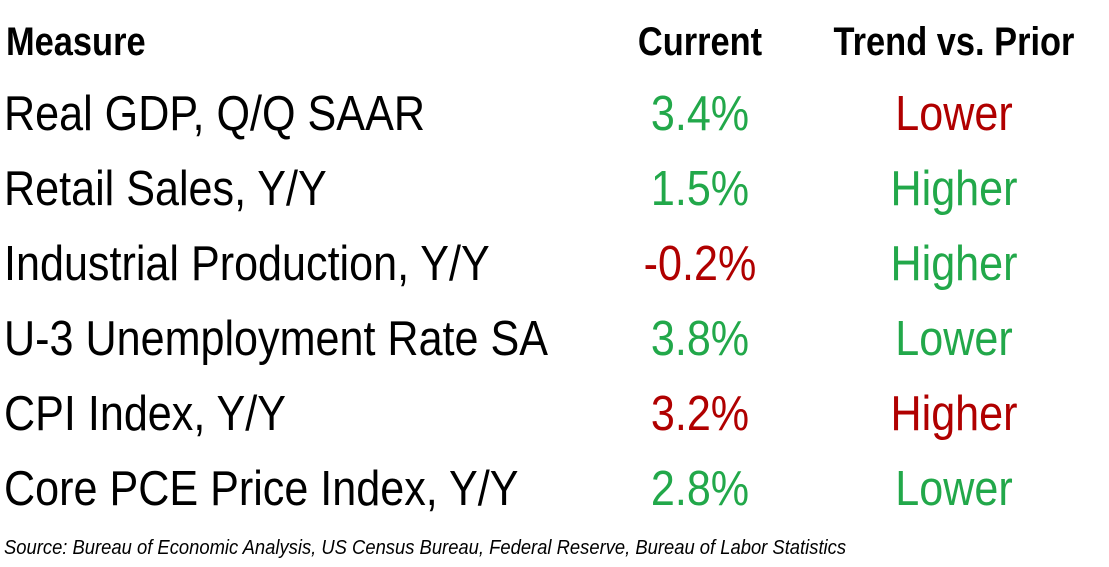 The width and height of the screenshot is (1109, 567). What do you see at coordinates (700, 414) in the screenshot?
I see `current-value: 3.2%` at bounding box center [700, 414].